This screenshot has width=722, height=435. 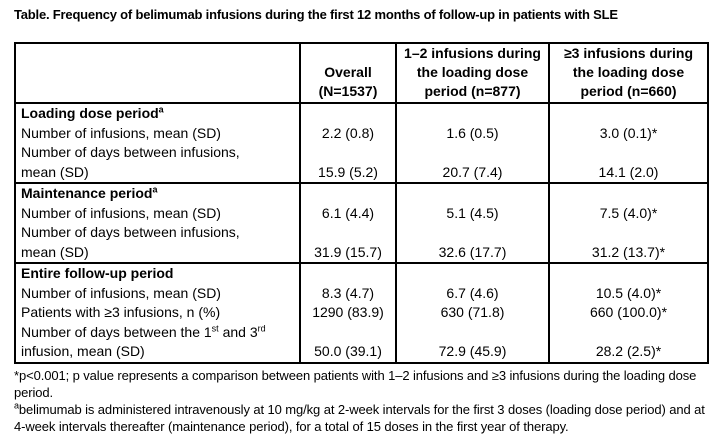 What do you see at coordinates (628, 293) in the screenshot?
I see `cell-value: 10.5 (4.0)*` at bounding box center [628, 293].